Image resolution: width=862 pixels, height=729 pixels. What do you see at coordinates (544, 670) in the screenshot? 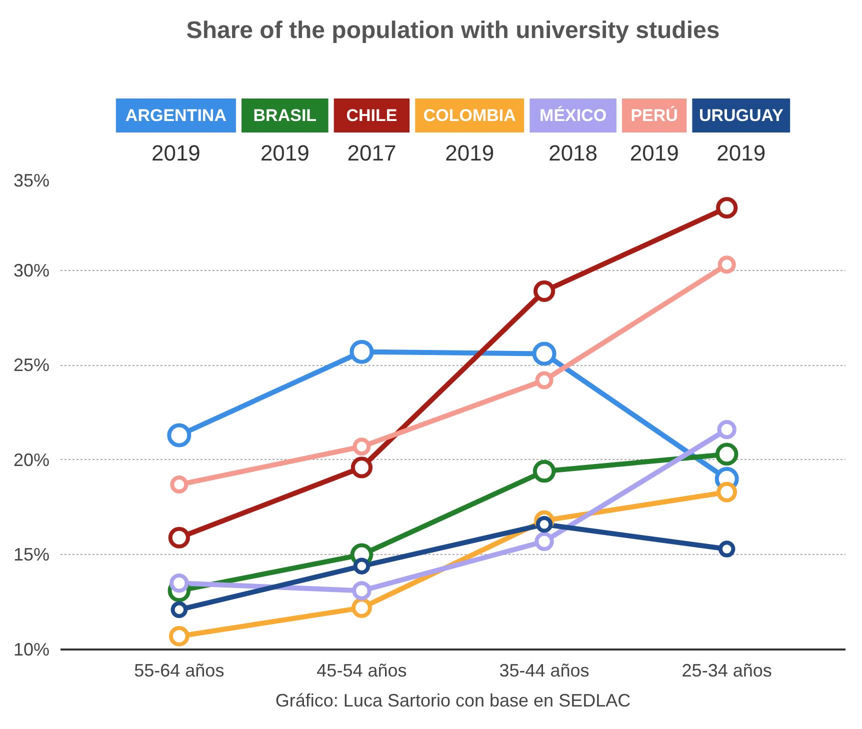
I see `x-tick-label: 35-44 años` at bounding box center [544, 670].